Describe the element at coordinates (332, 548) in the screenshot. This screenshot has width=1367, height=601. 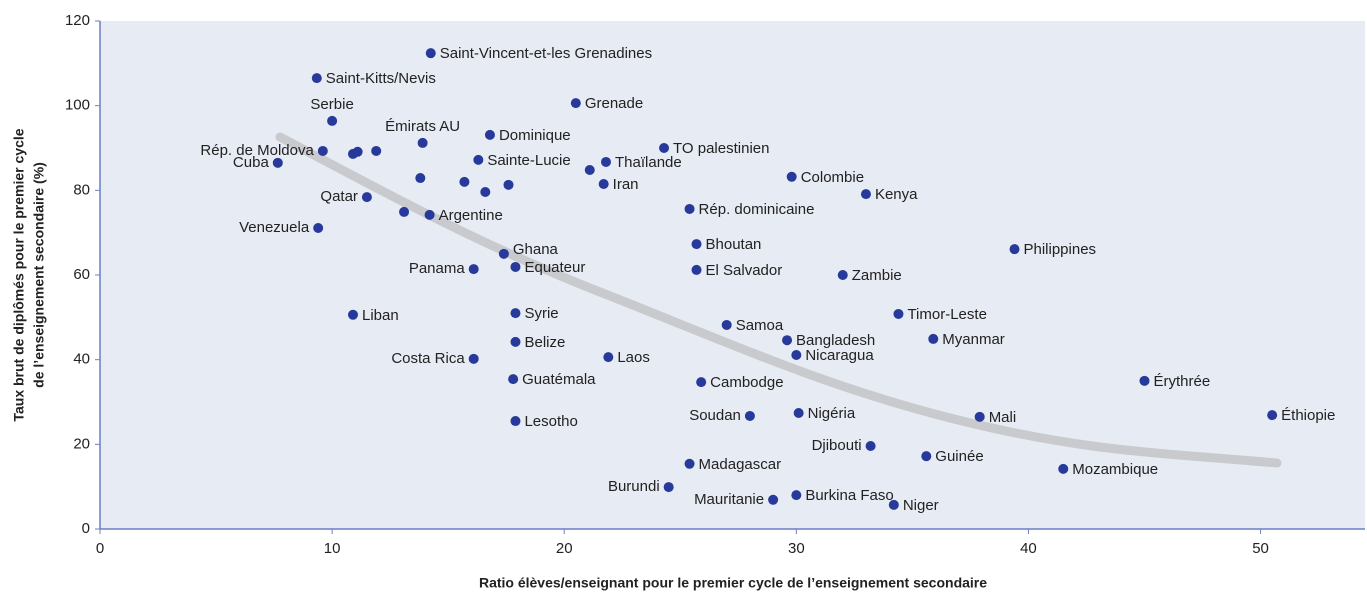
I see `x-tick-label: 10` at that location.